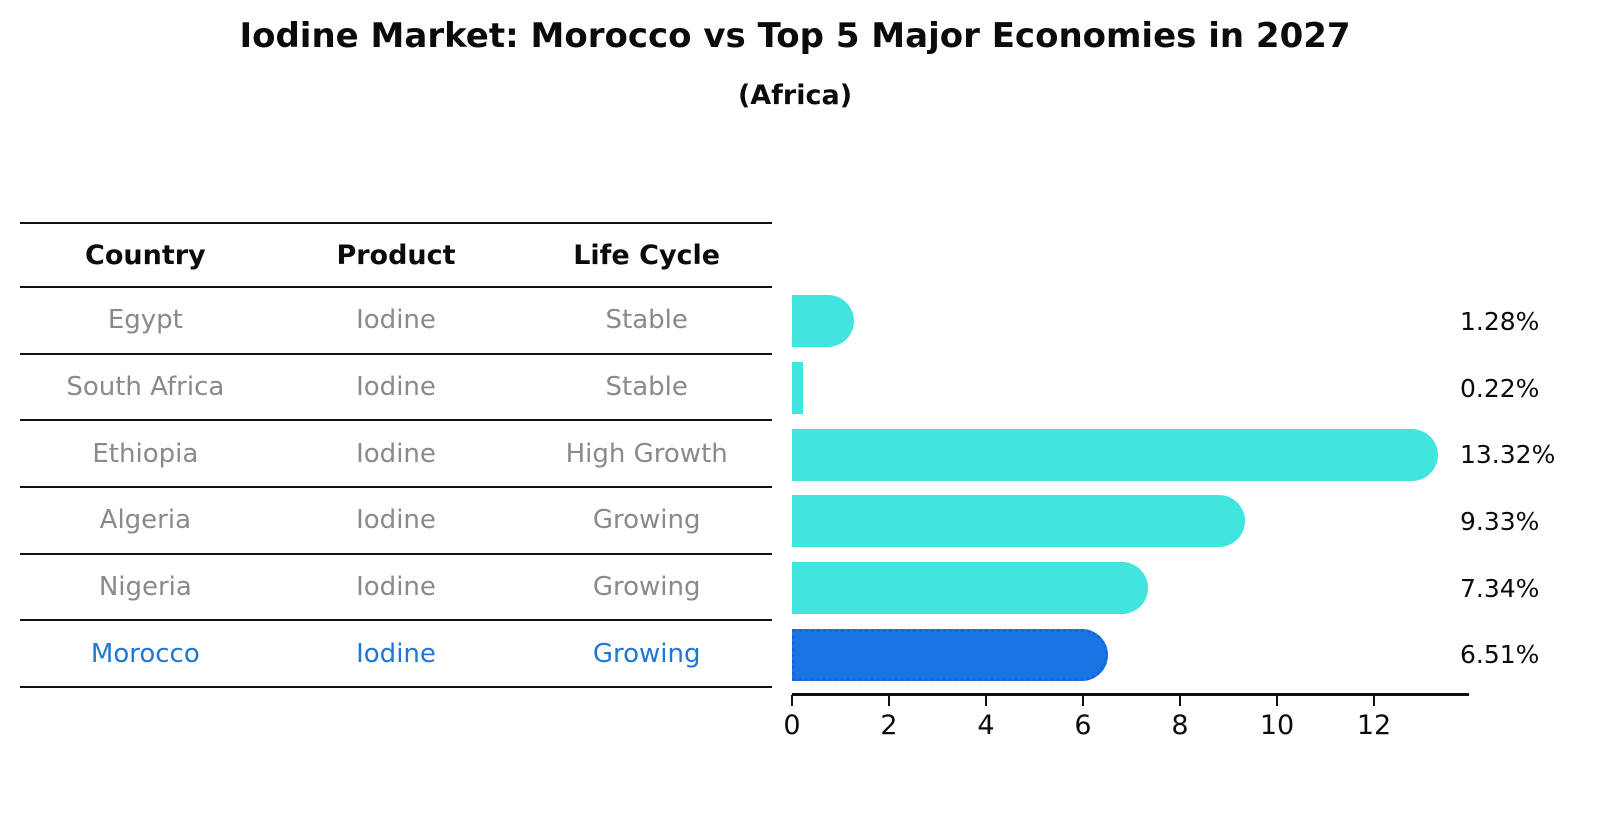  Describe the element at coordinates (1180, 725) in the screenshot. I see `x-tick-label: 8` at that location.